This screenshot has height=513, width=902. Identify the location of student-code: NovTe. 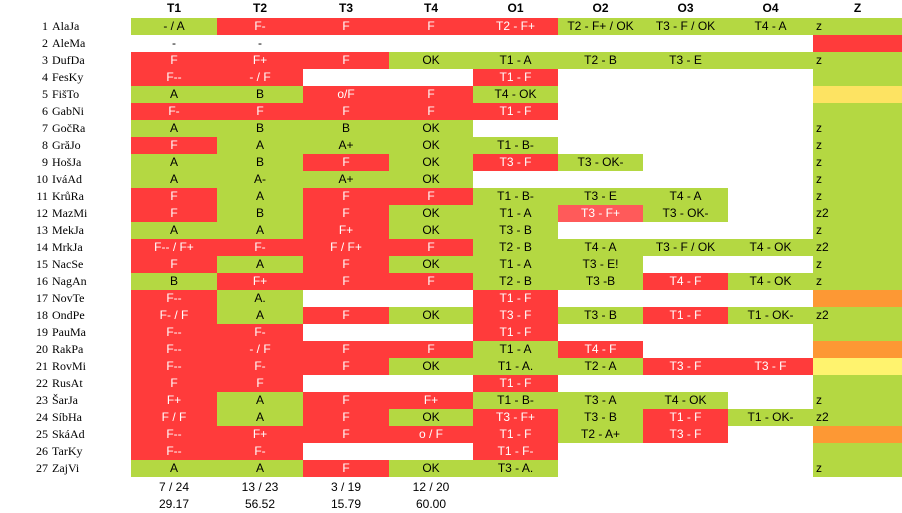
(68, 298).